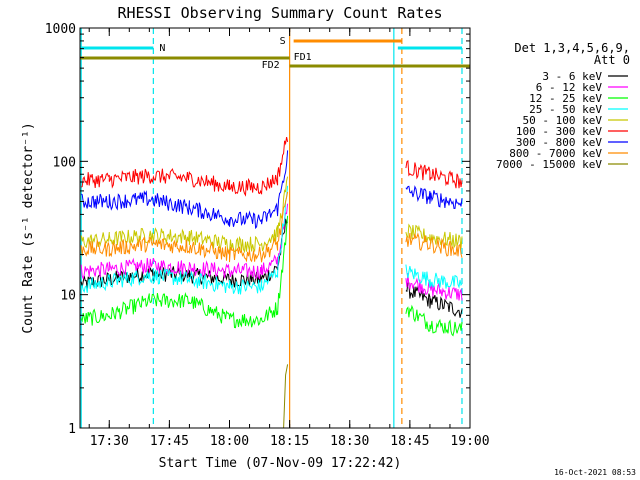  I want to click on legend-subtitle: Att 0, so click(612, 60).